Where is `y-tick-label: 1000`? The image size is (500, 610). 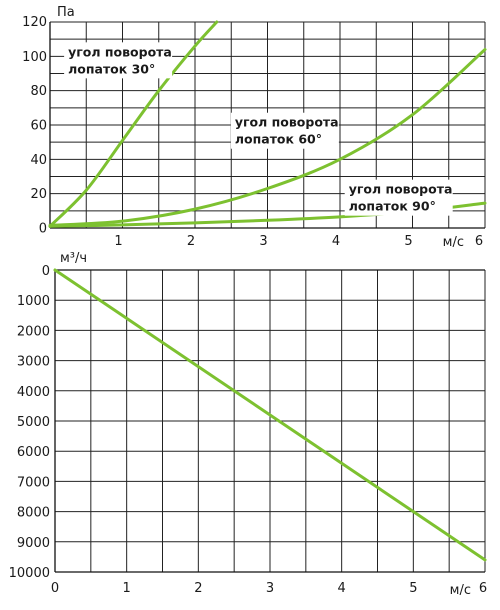
y-tick-label: 1000 is located at coordinates (33, 301).